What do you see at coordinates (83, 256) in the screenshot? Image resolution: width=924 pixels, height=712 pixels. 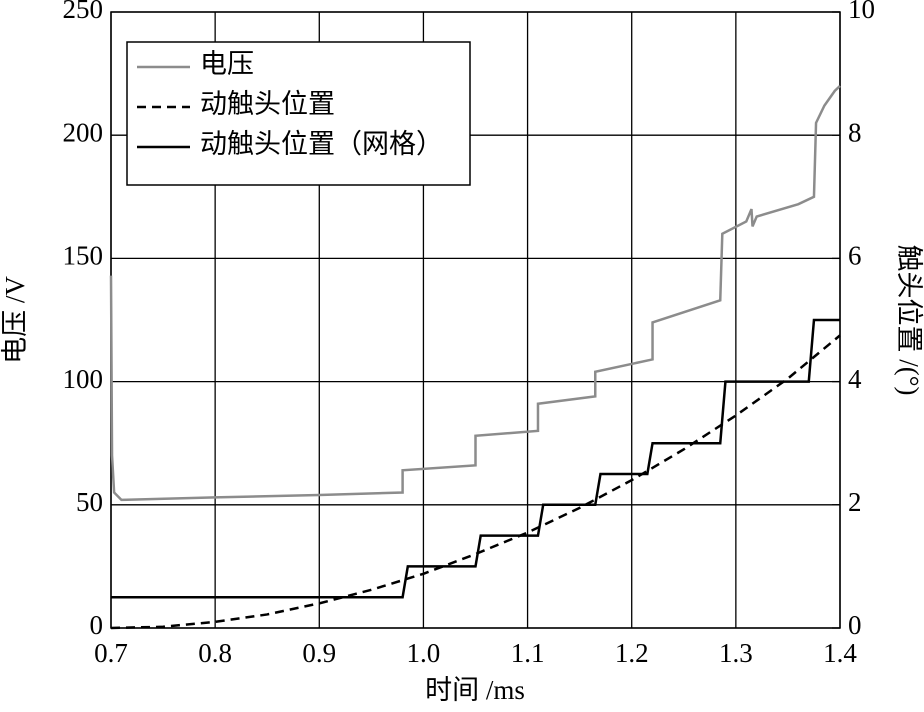 I see `y-tick-label: 150` at bounding box center [83, 256].